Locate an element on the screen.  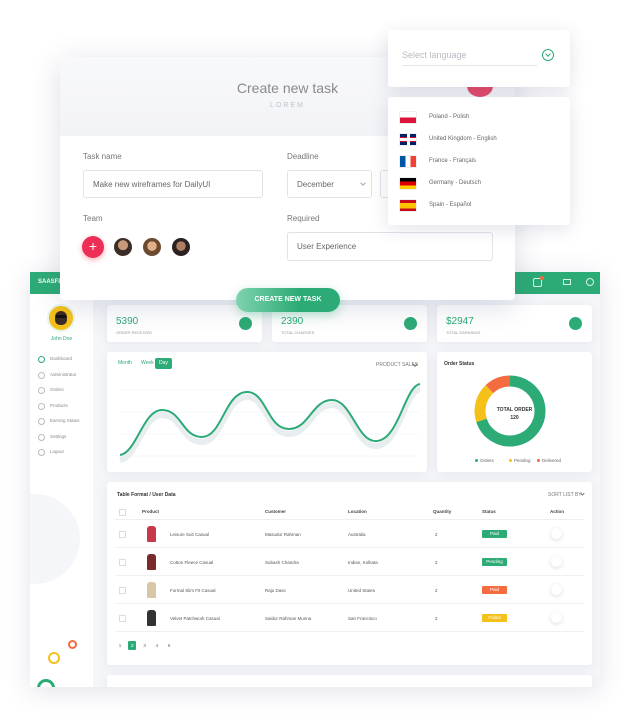
donut-center-value: 120 is located at coordinates (514, 418).